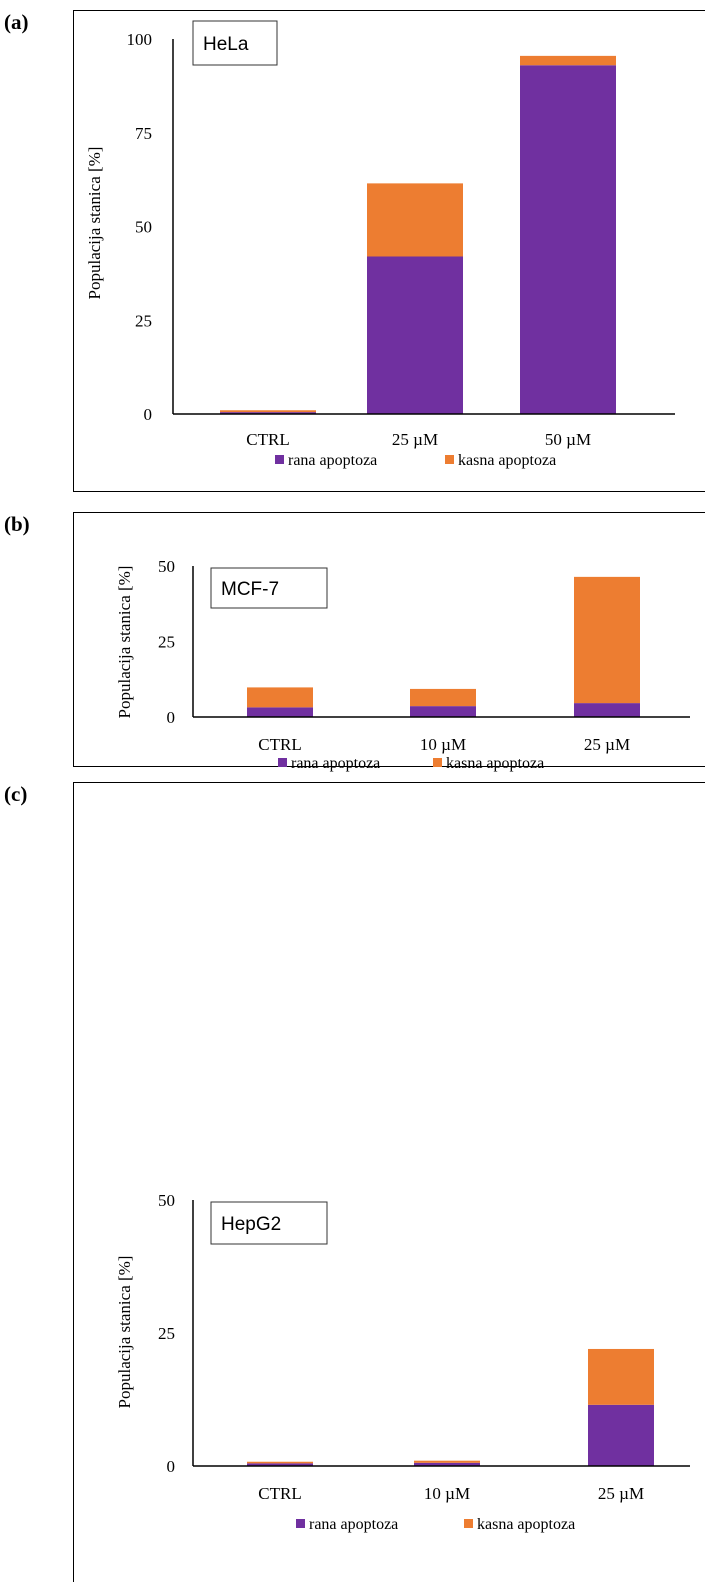 The height and width of the screenshot is (1582, 705). What do you see at coordinates (140, 39) in the screenshot?
I see `y-tick-label-5: 100` at bounding box center [140, 39].